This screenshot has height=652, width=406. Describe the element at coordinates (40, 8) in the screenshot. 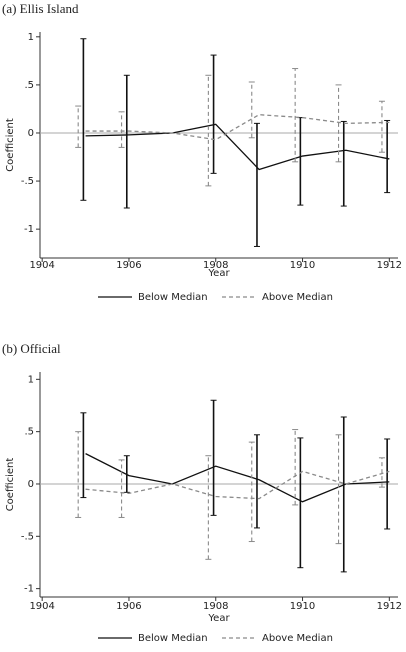

I see `panel-title: (a) Ellis Island` at that location.